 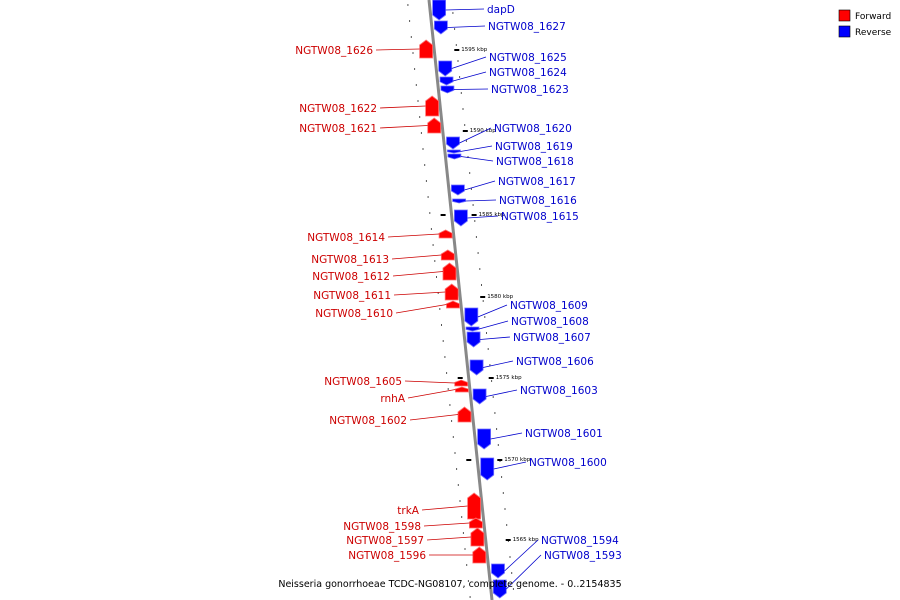 What do you see at coordinates (382, 527) in the screenshot?
I see `gene-label-ngtw08-1598: NGTW08_1598` at bounding box center [382, 527].